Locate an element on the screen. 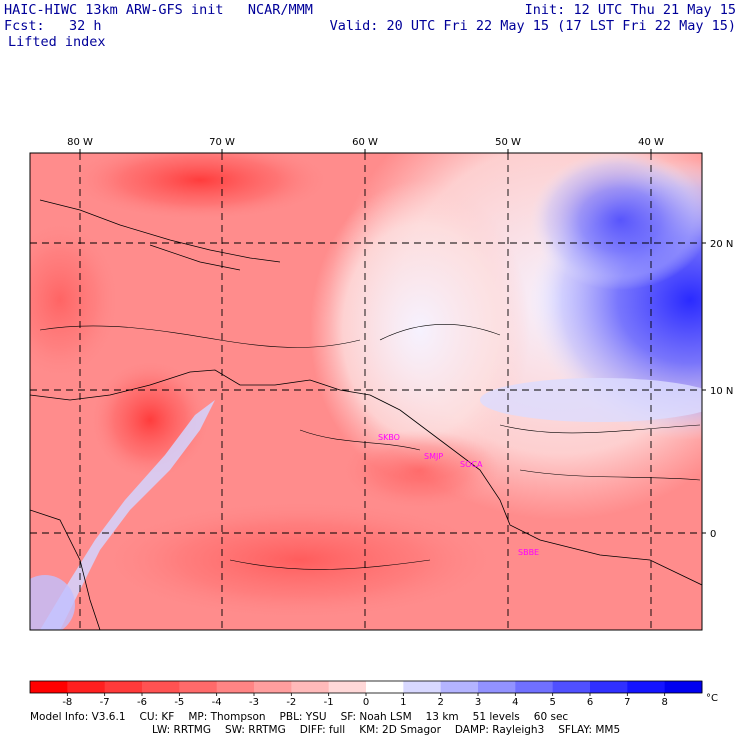 This screenshot has width=740, height=740. station-label: SMJP is located at coordinates (433, 456).